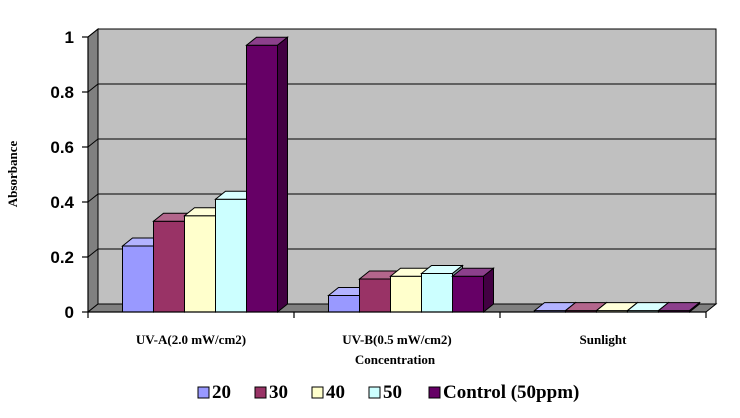 This screenshot has width=740, height=418. What do you see at coordinates (221, 392) in the screenshot?
I see `legend-label: 20` at bounding box center [221, 392].